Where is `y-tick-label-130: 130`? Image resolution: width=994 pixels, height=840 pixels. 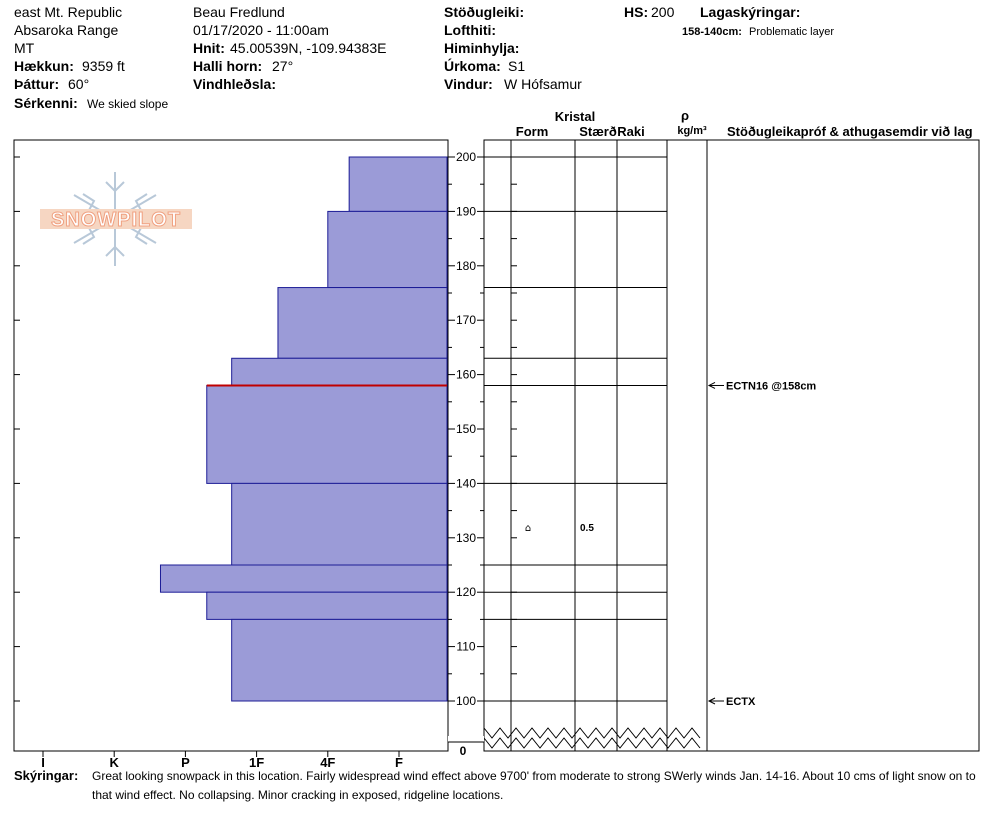
y-tick-label-130: 130 is located at coordinates (466, 538).